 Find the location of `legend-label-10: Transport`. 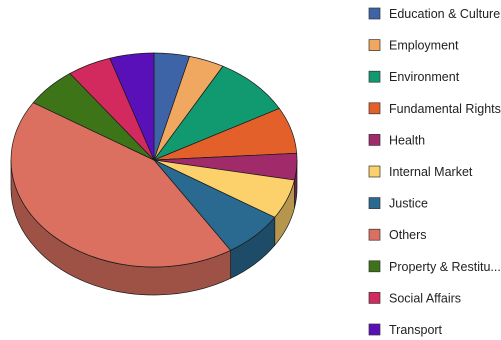

legend-label-10: Transport is located at coordinates (416, 330).